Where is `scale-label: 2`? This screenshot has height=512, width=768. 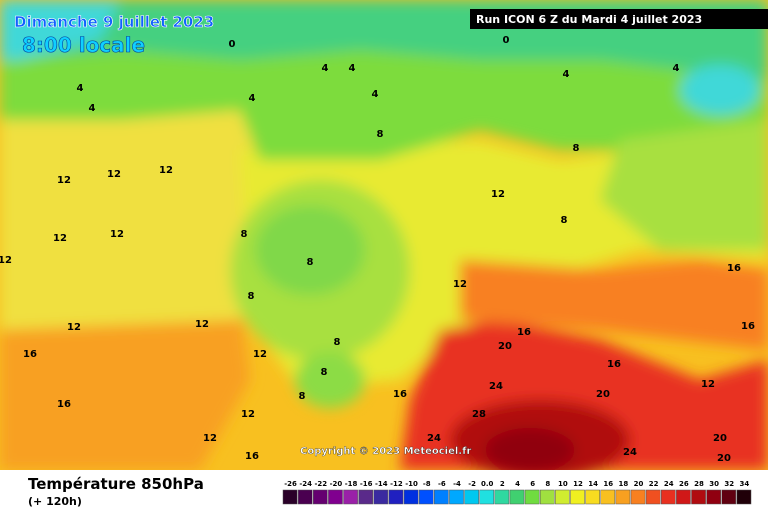
scale-label: 2 is located at coordinates (502, 484).